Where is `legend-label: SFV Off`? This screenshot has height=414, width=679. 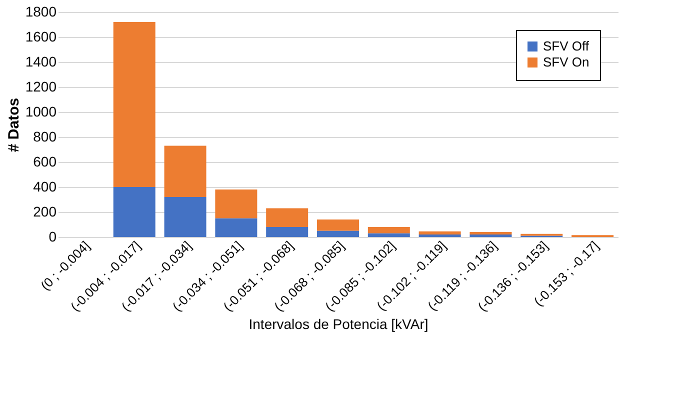 legend-label: SFV Off is located at coordinates (566, 46).